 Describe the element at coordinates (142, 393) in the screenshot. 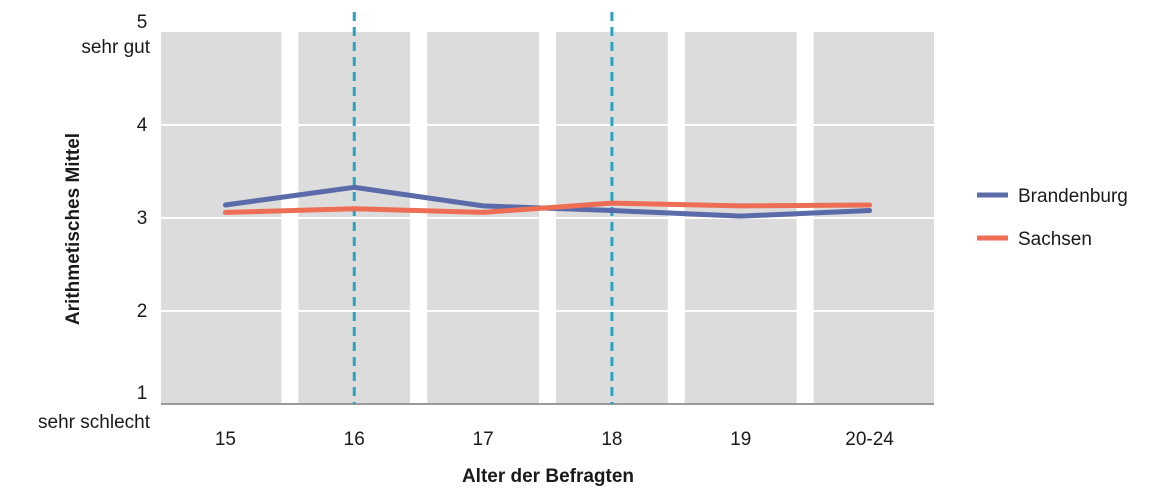

I see `y-tick-label-1: 1` at that location.